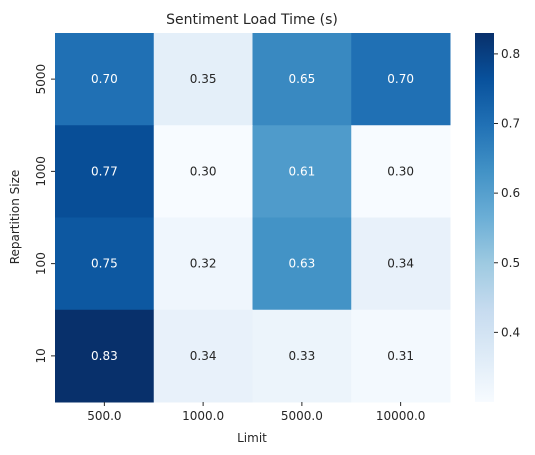 This screenshot has width=535, height=455. I want to click on x-axis-label: Limit, so click(252, 438).